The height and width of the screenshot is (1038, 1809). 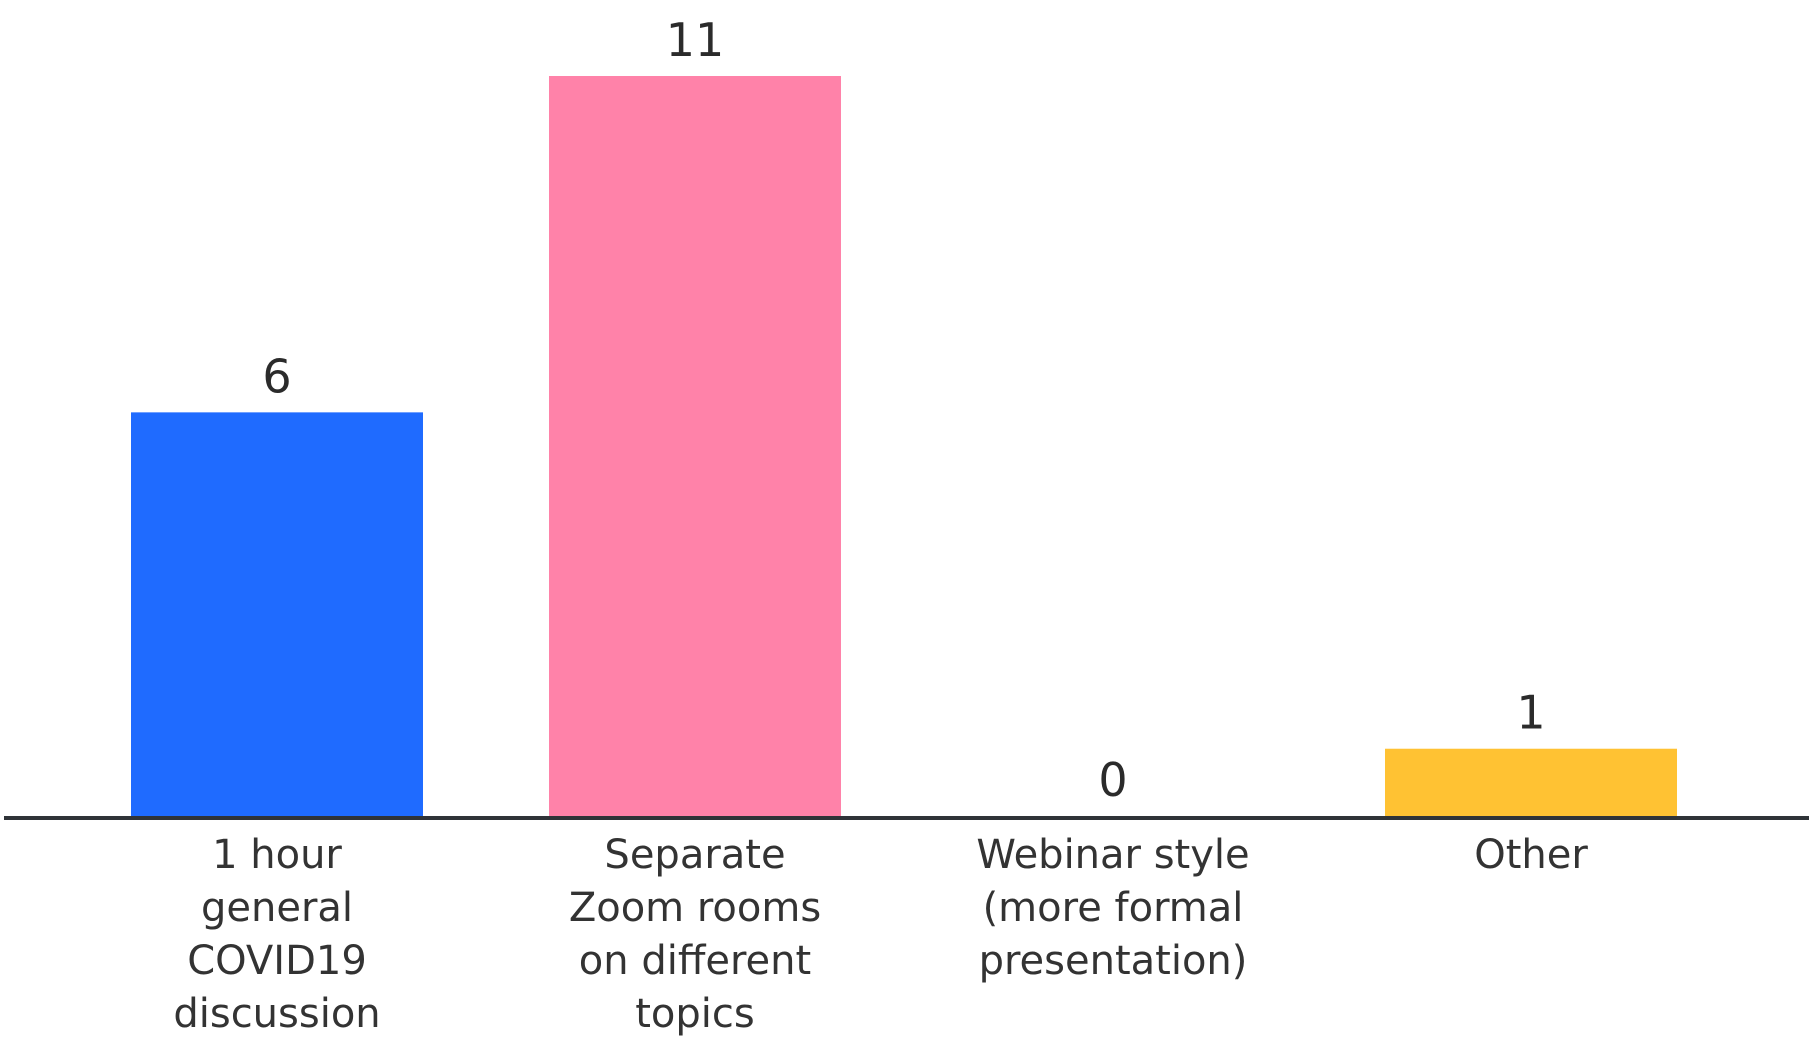 I want to click on category-label-0-line-0: 1 hour, so click(x=277, y=855).